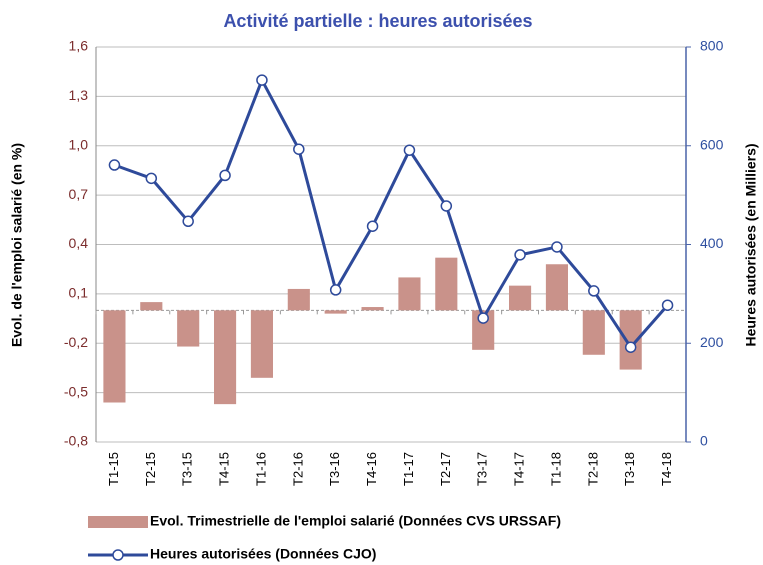 Image resolution: width=763 pixels, height=565 pixels. What do you see at coordinates (445, 469) in the screenshot?
I see `x-tick-label: T2-17` at bounding box center [445, 469].